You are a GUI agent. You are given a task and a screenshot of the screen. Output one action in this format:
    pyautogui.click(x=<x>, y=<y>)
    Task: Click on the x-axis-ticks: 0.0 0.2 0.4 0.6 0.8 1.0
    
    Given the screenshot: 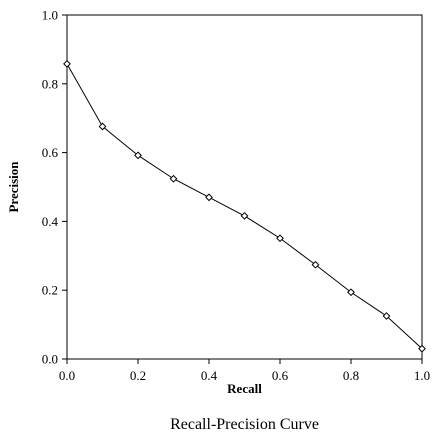 What is the action you would take?
    pyautogui.click(x=244, y=371)
    